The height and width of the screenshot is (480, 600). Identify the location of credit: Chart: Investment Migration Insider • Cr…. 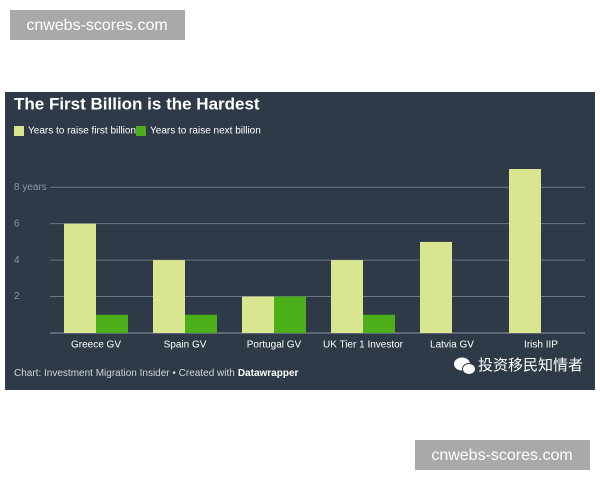
(156, 373).